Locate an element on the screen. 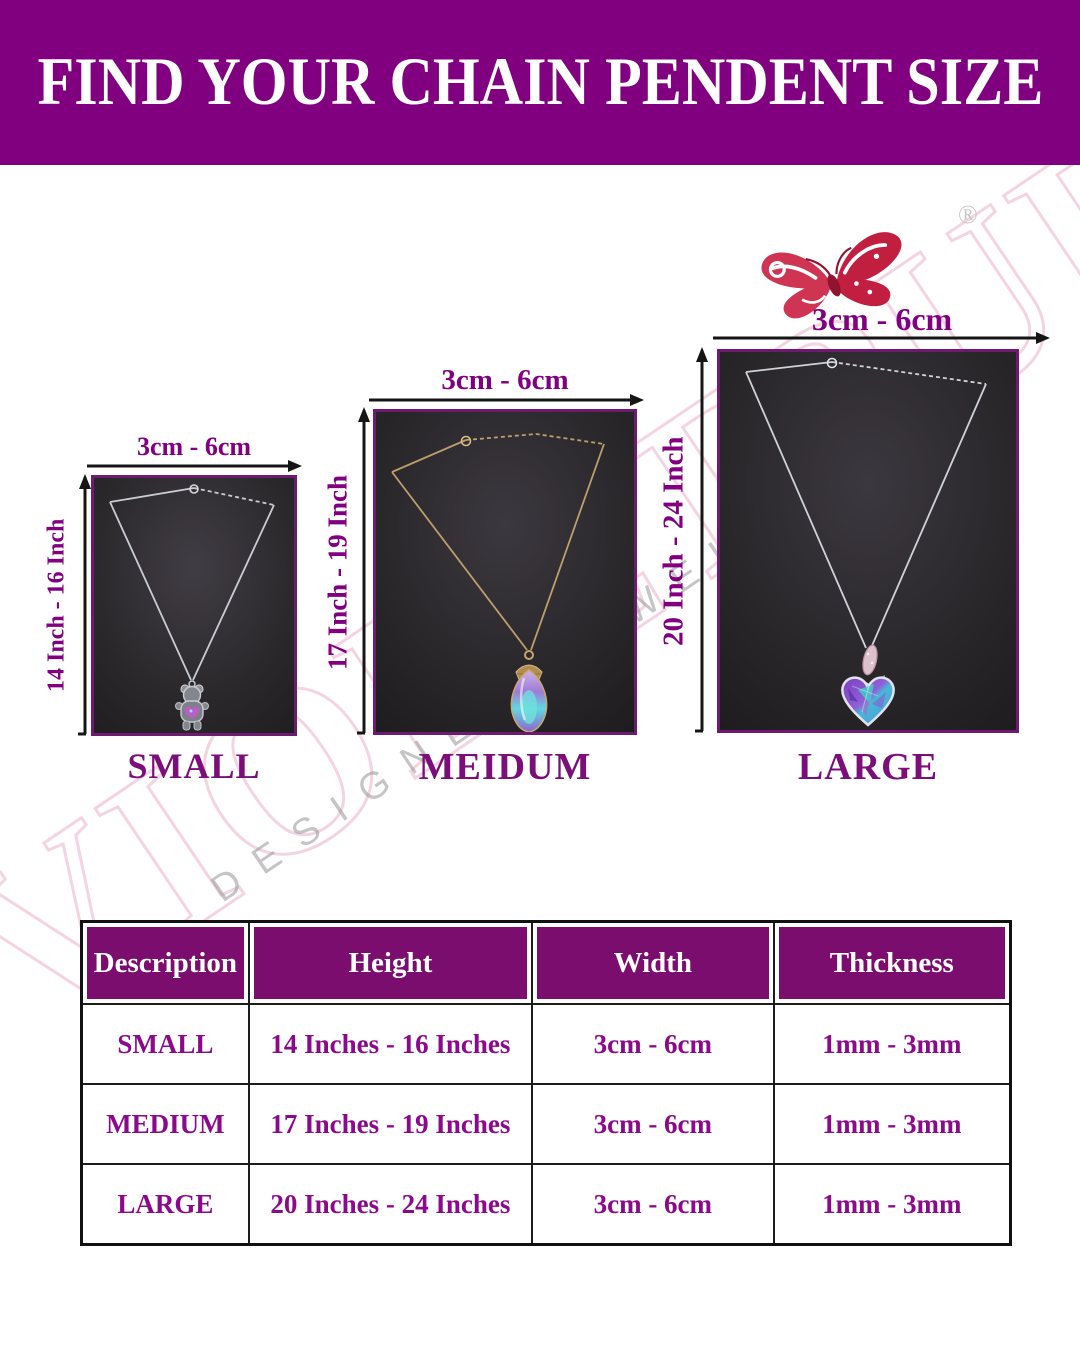 The height and width of the screenshot is (1350, 1080). butterfly-logo-icon is located at coordinates (831, 275).